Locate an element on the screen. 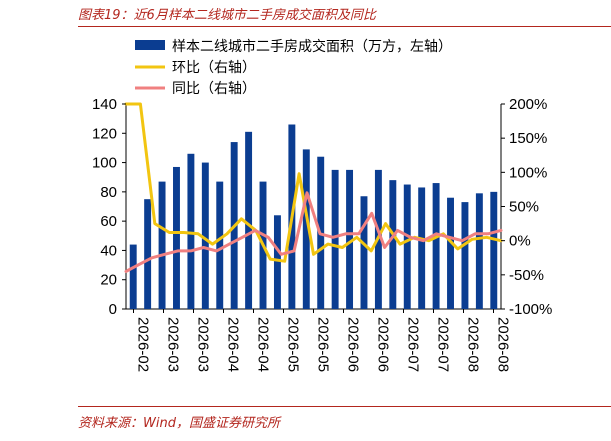 The width and height of the screenshot is (611, 441). x-tick-label: 2026-02 is located at coordinates (143, 344).